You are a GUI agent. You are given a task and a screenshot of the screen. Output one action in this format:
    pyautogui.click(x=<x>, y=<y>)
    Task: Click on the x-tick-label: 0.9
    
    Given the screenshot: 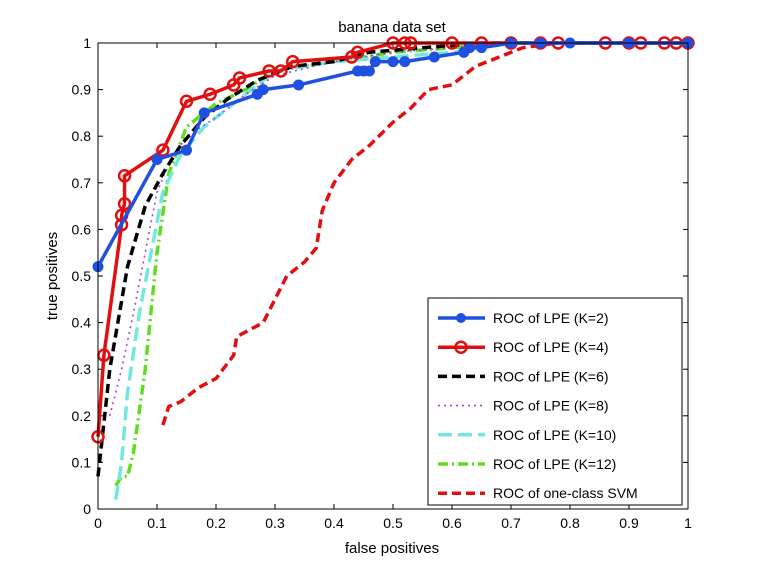 What is the action you would take?
    pyautogui.click(x=629, y=523)
    